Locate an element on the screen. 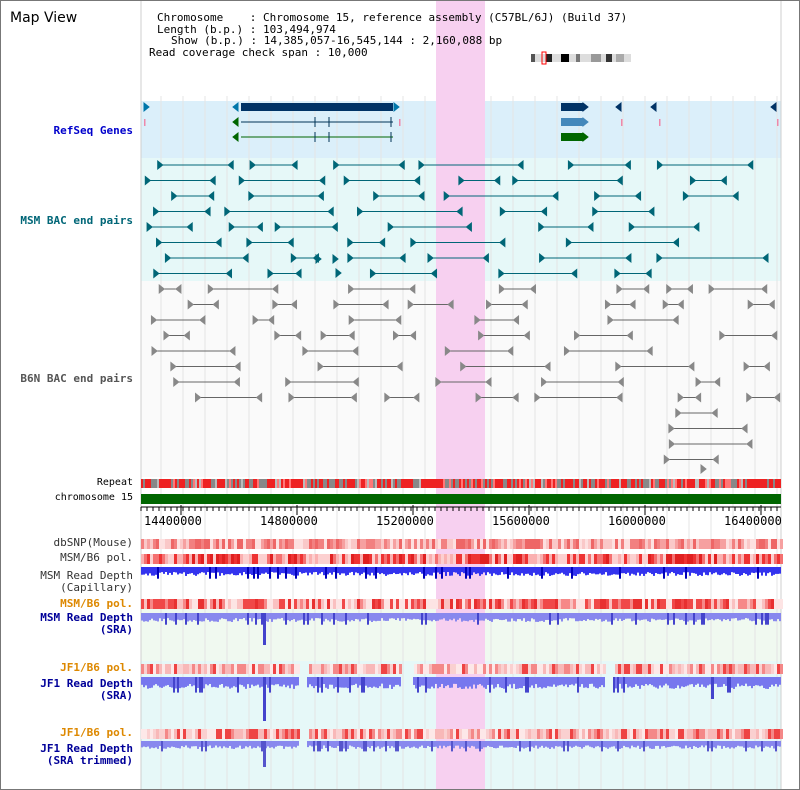 Image resolution: width=800 pixels, height=790 pixels. msm-pol-label: MSM/B6 pol. is located at coordinates (96, 557).